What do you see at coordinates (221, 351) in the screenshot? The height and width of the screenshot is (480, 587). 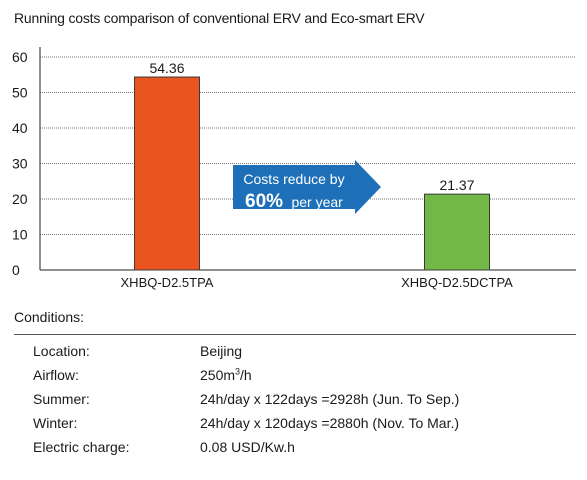 I see `condition-value: Beijing` at bounding box center [221, 351].